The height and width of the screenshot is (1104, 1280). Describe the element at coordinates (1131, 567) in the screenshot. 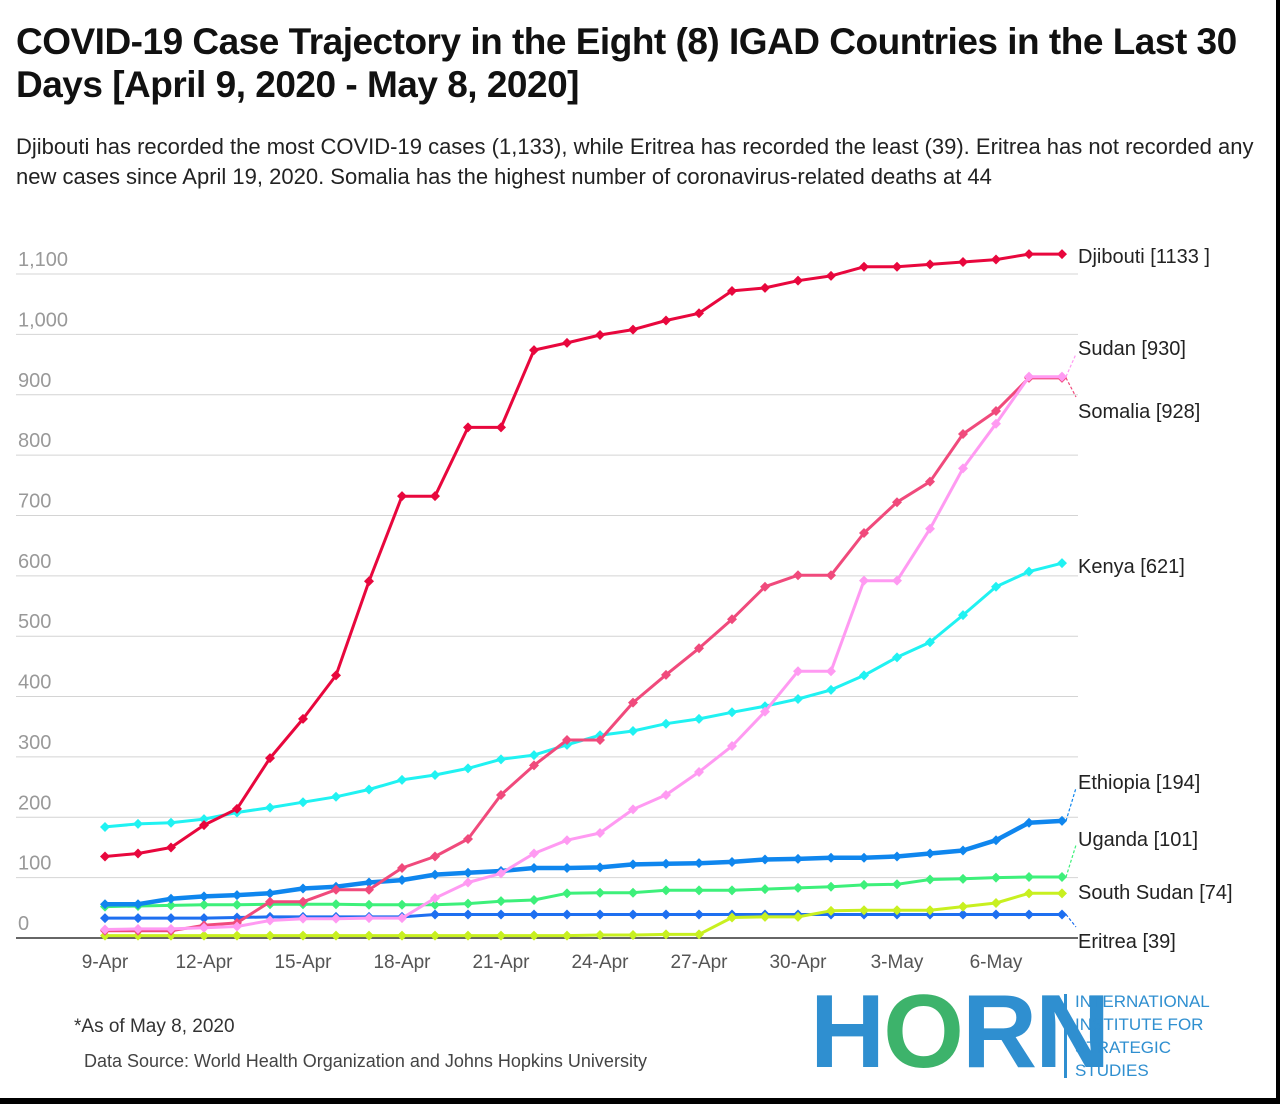

I see `series-label-kenya: Kenya [621]` at that location.